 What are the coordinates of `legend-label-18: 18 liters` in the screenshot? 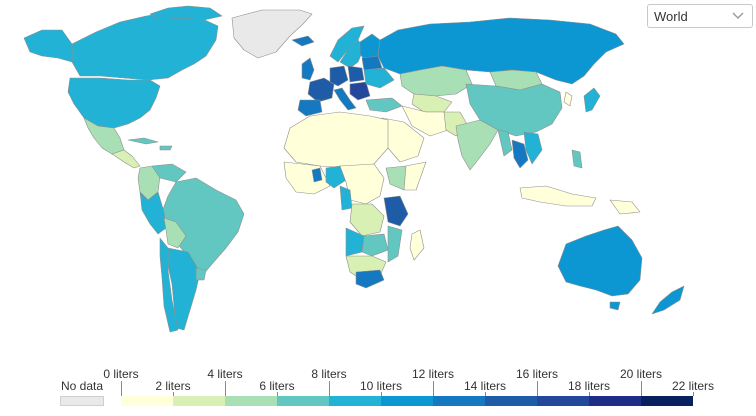 It's located at (589, 386).